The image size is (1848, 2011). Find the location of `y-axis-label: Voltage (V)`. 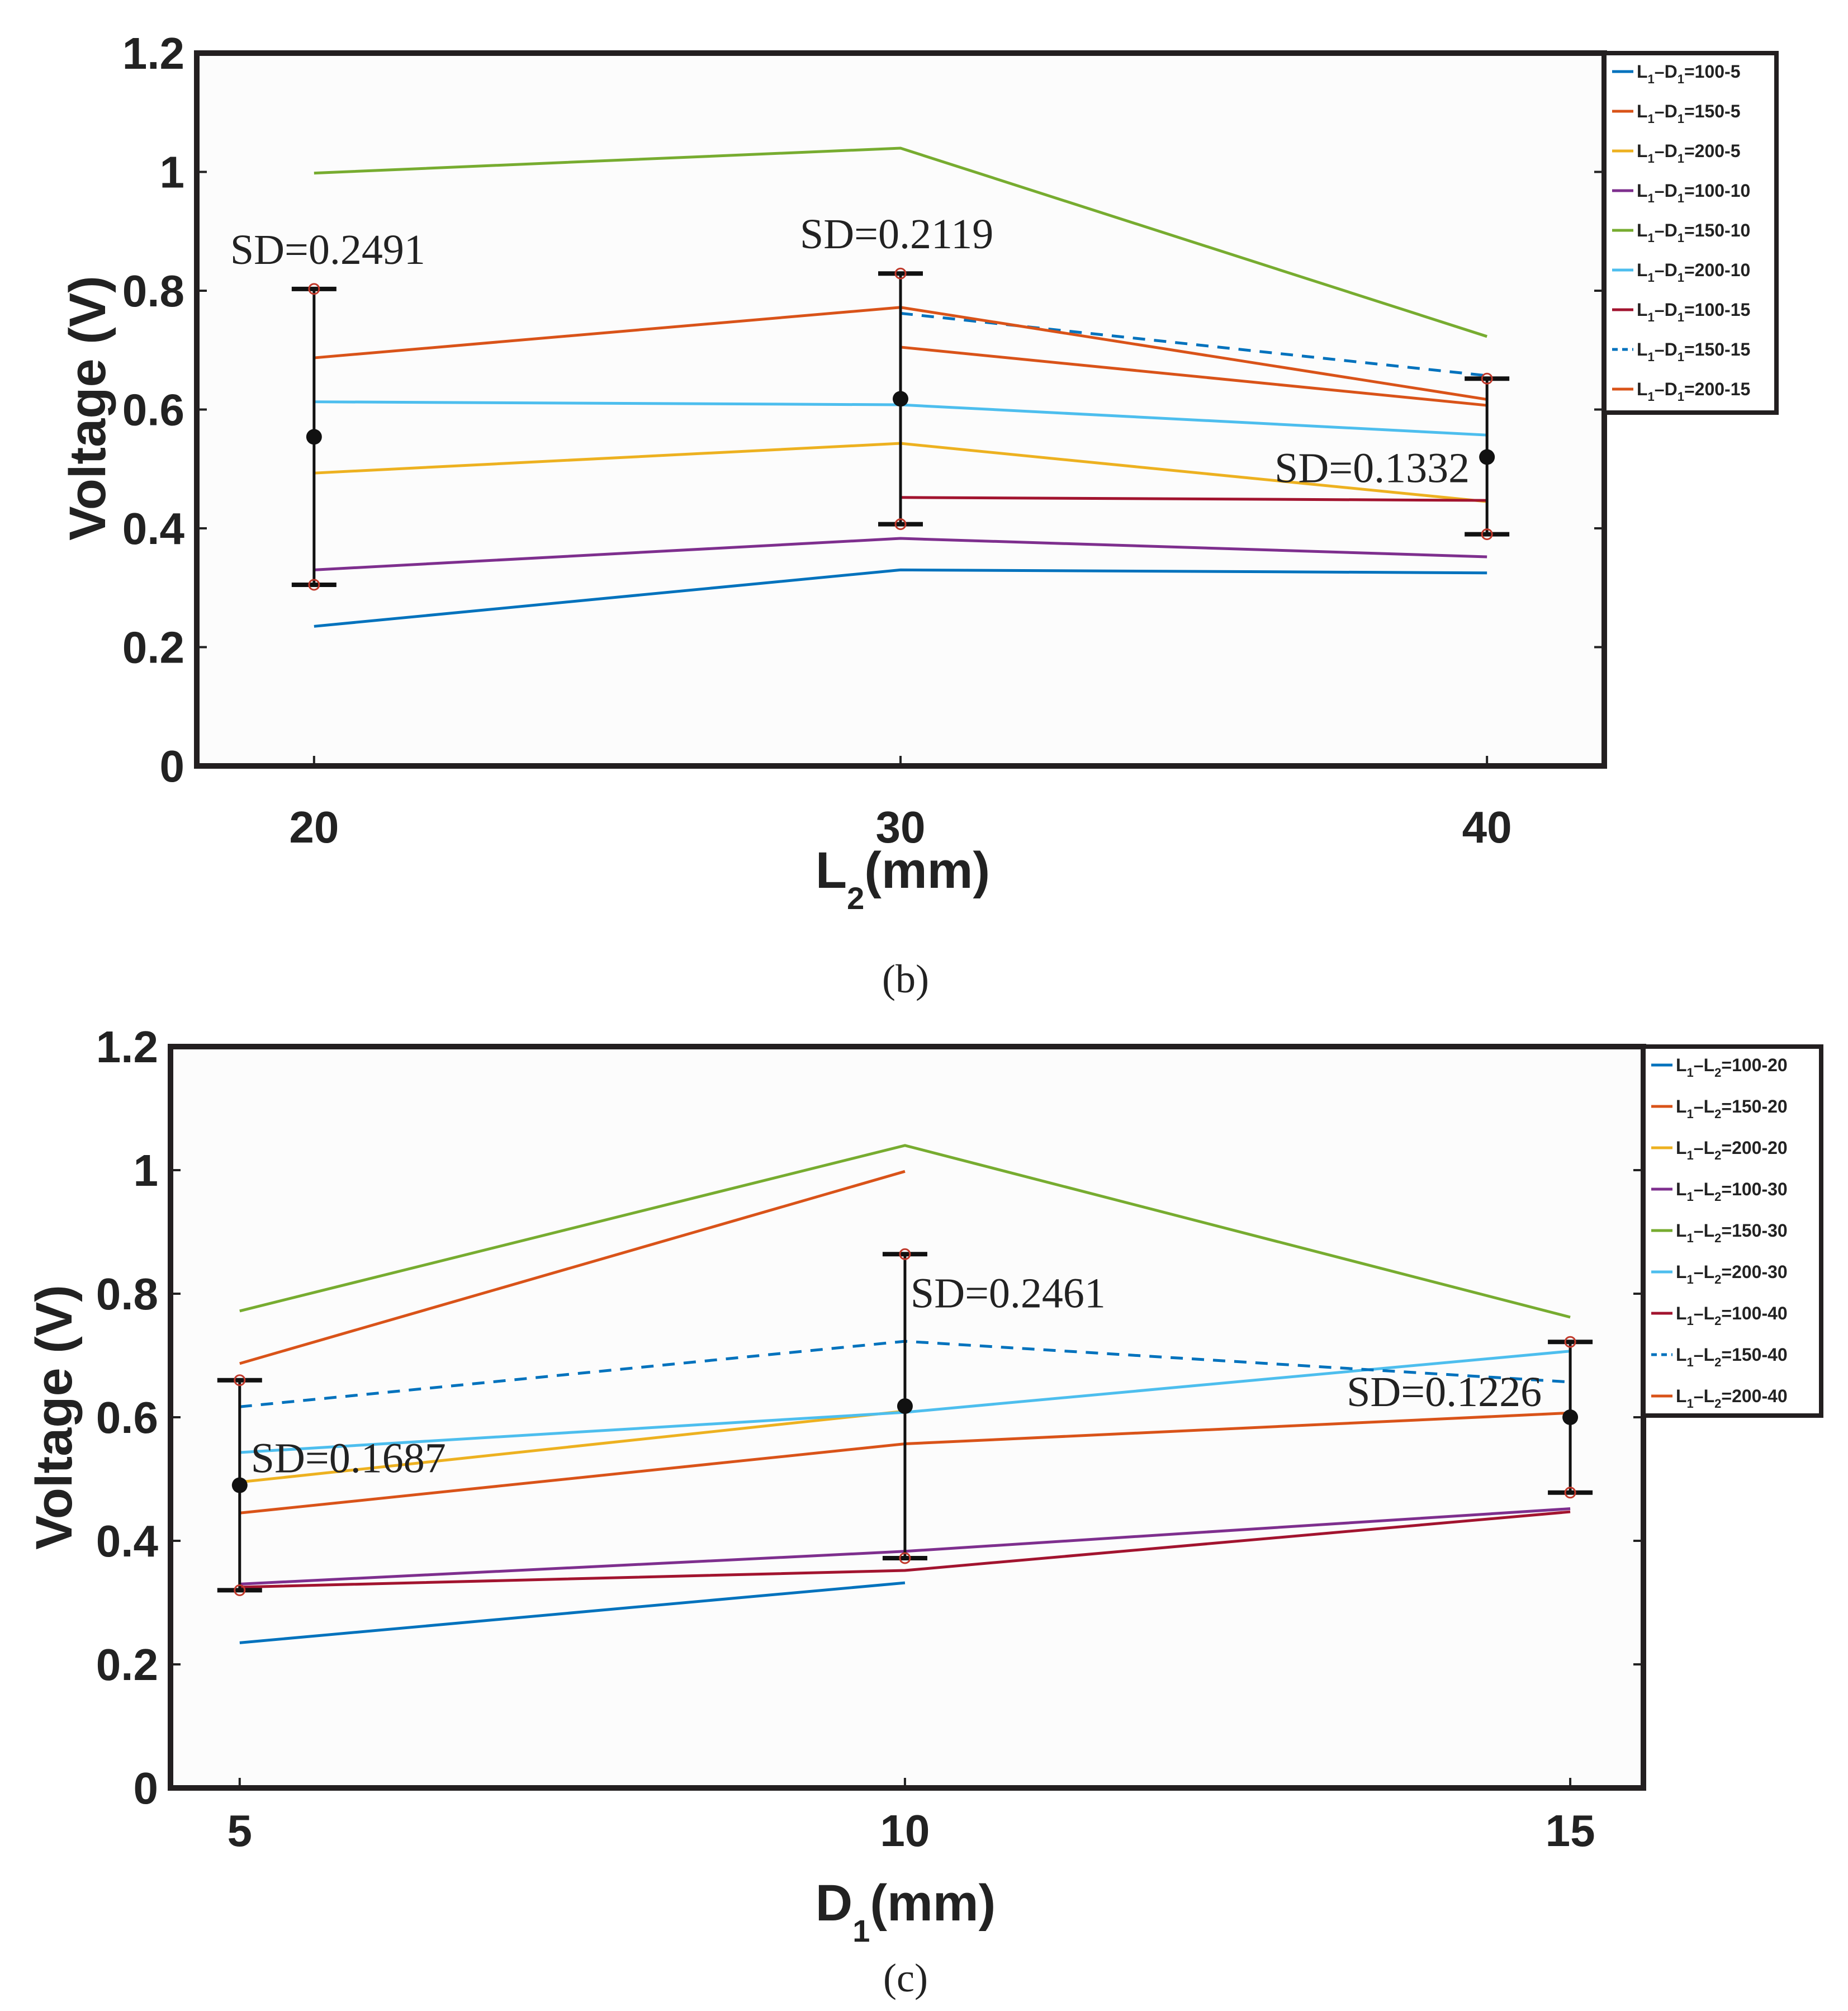

y-axis-label: Voltage (V) is located at coordinates (54, 1417).